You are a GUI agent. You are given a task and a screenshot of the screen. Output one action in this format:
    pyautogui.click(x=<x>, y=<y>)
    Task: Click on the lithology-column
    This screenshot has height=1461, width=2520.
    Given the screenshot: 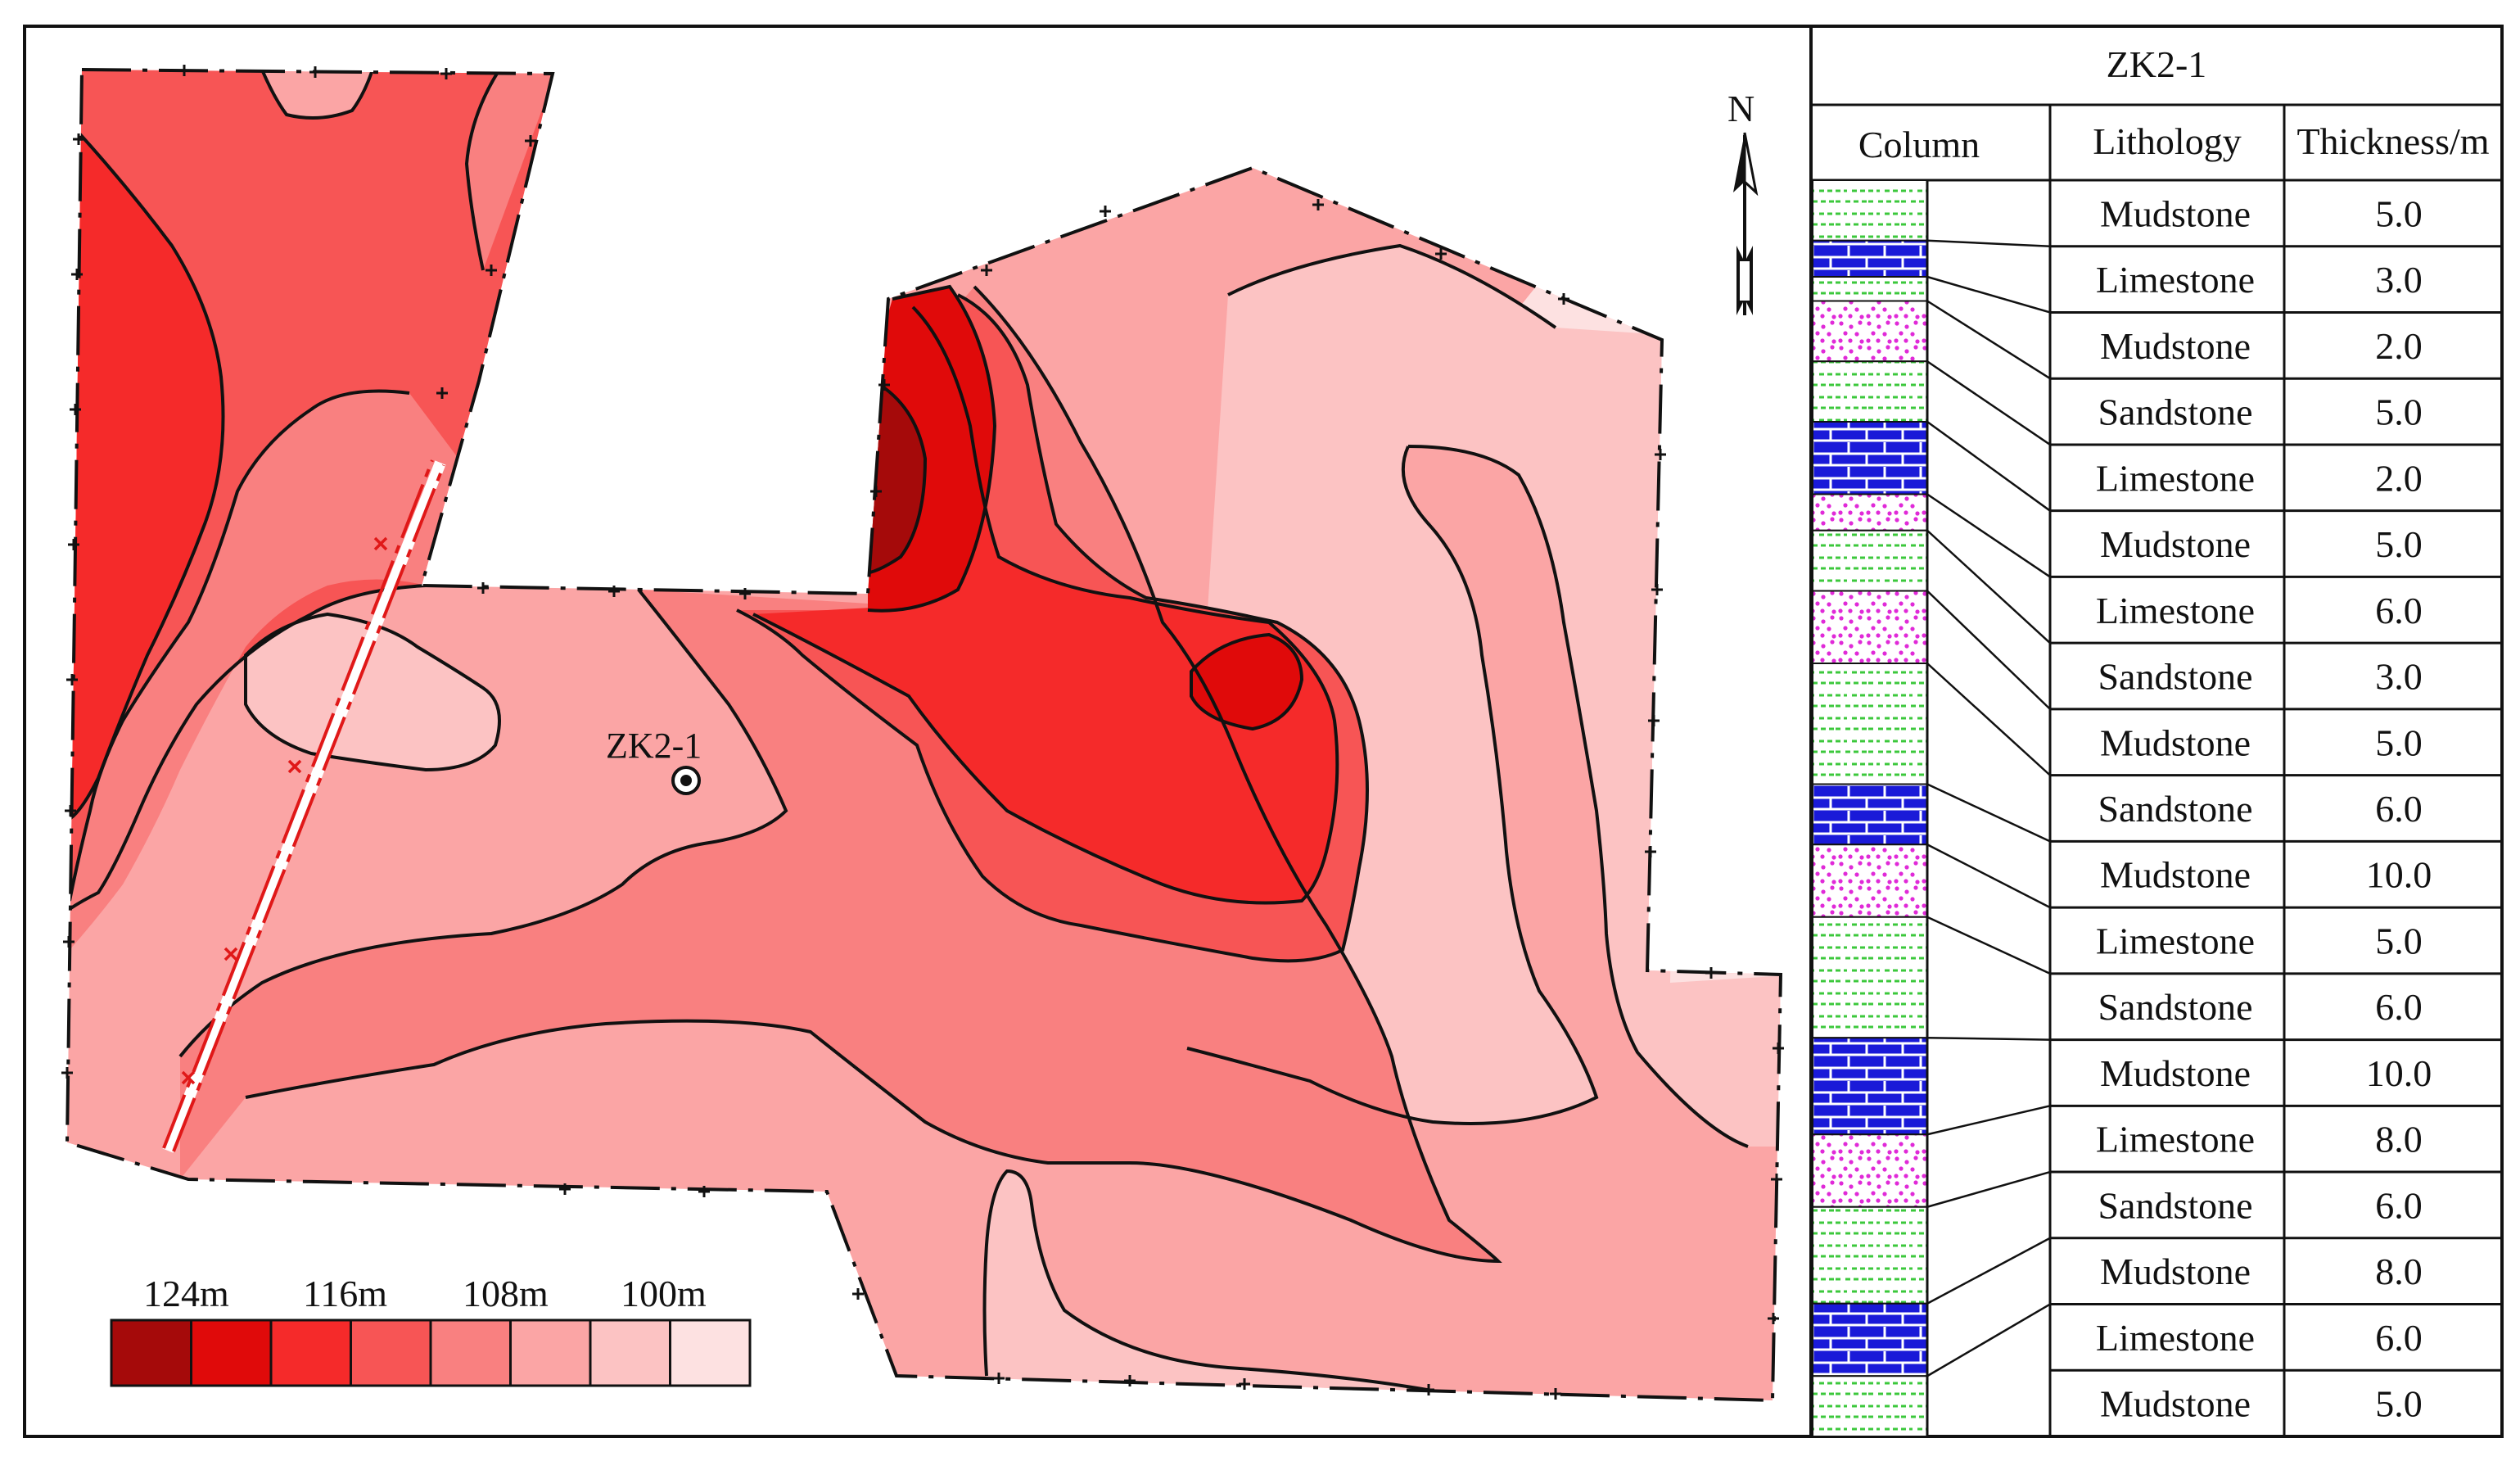 What is the action you would take?
    pyautogui.click(x=1870, y=808)
    